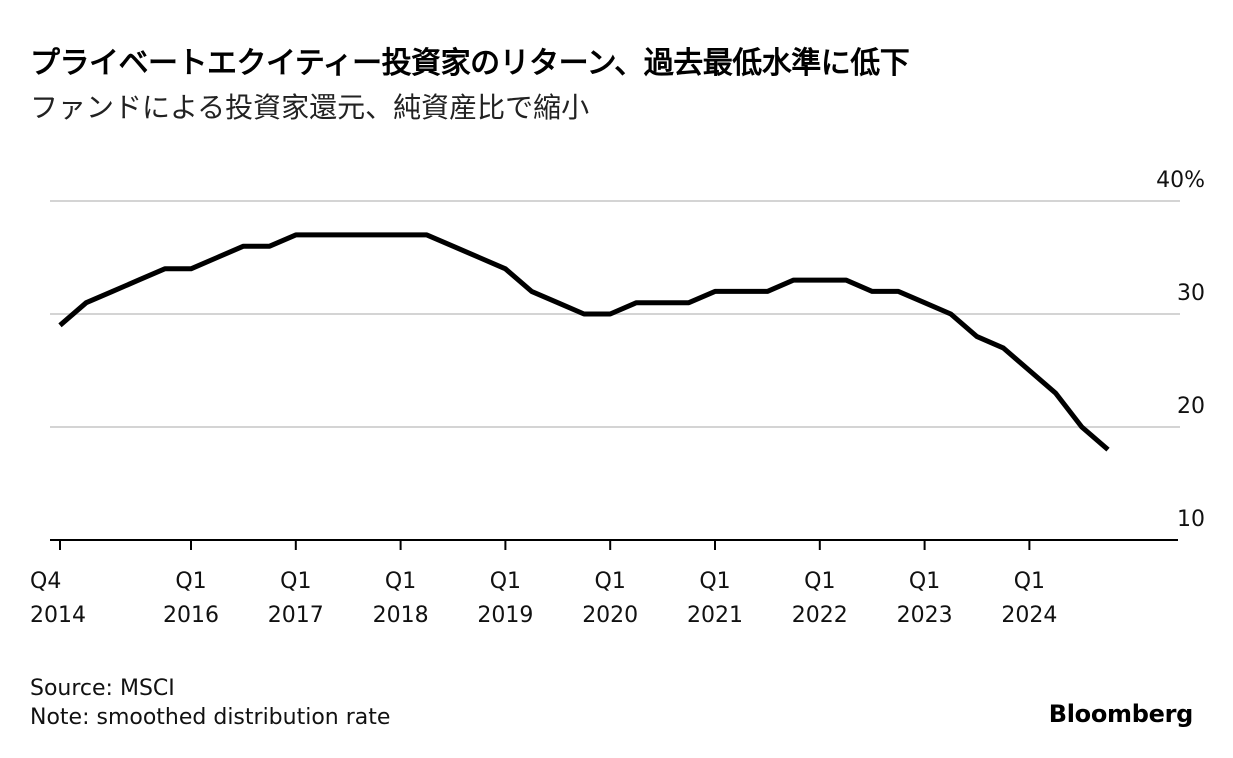  I want to click on chart-title: プライベートエクイティー投資家のリターン、過去最低水準に低下, so click(470, 63).